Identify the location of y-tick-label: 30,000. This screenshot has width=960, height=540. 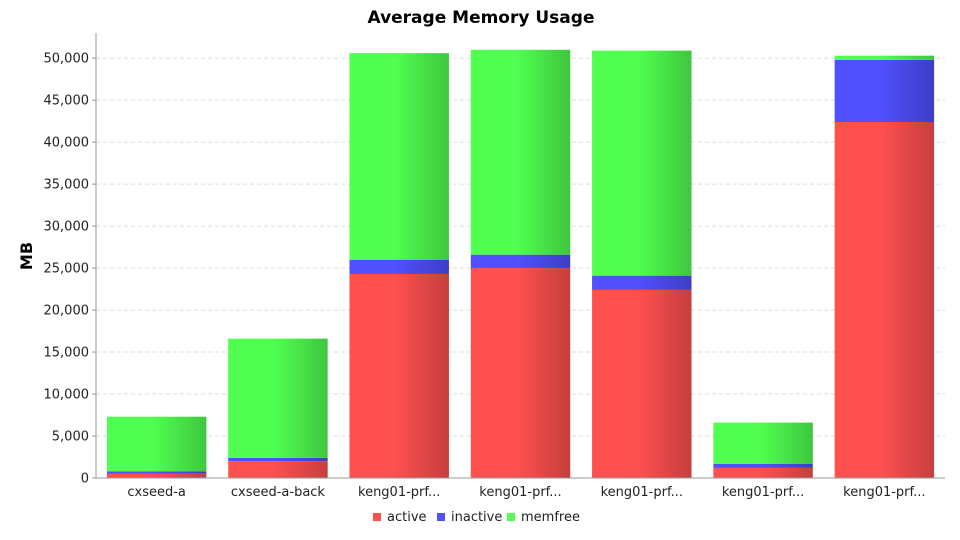
(67, 227).